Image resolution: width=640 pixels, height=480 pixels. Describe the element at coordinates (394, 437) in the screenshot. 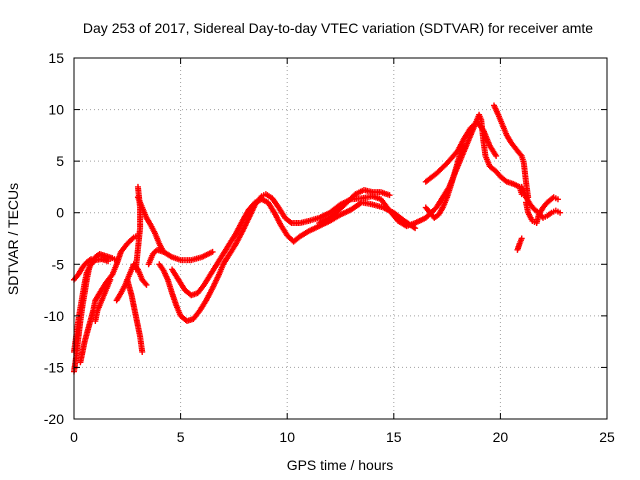

I see `x-tick-label: 15` at that location.